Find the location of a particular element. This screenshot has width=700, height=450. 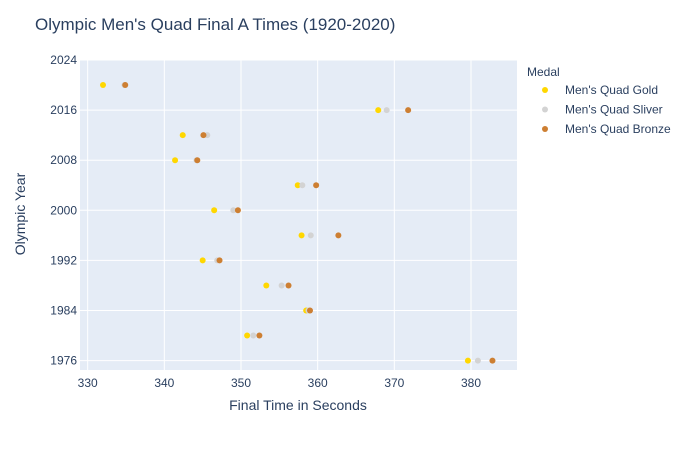

x-tick-label: 330 is located at coordinates (88, 383).